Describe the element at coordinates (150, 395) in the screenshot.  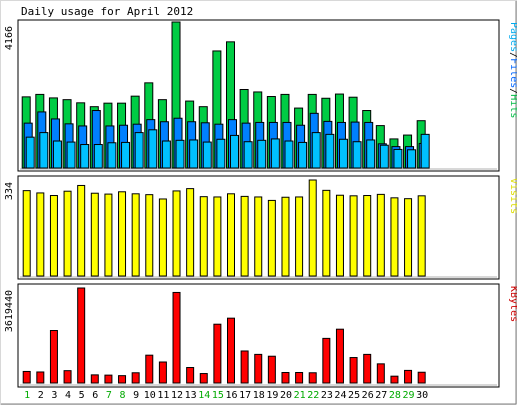
I see `x-tick-label: 10` at that location.